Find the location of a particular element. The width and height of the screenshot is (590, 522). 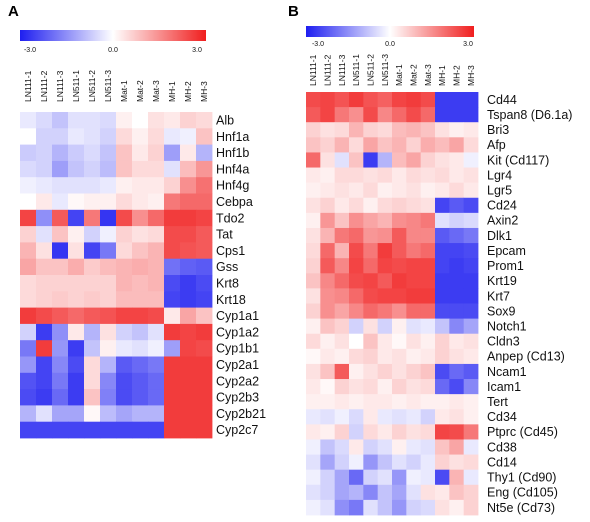

row-label-hnf1a: Hnf1a is located at coordinates (232, 137).